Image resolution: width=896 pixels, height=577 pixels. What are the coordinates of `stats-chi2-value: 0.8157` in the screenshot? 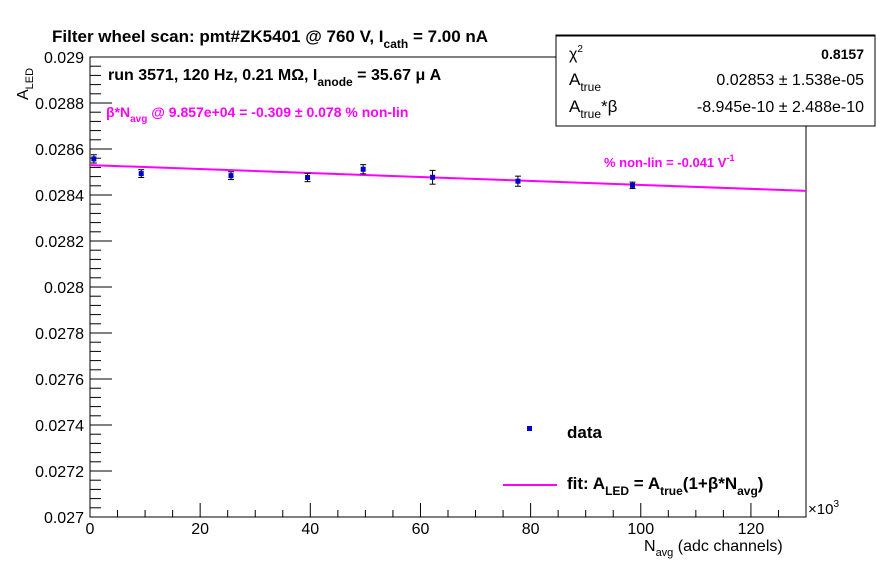 It's located at (842, 54).